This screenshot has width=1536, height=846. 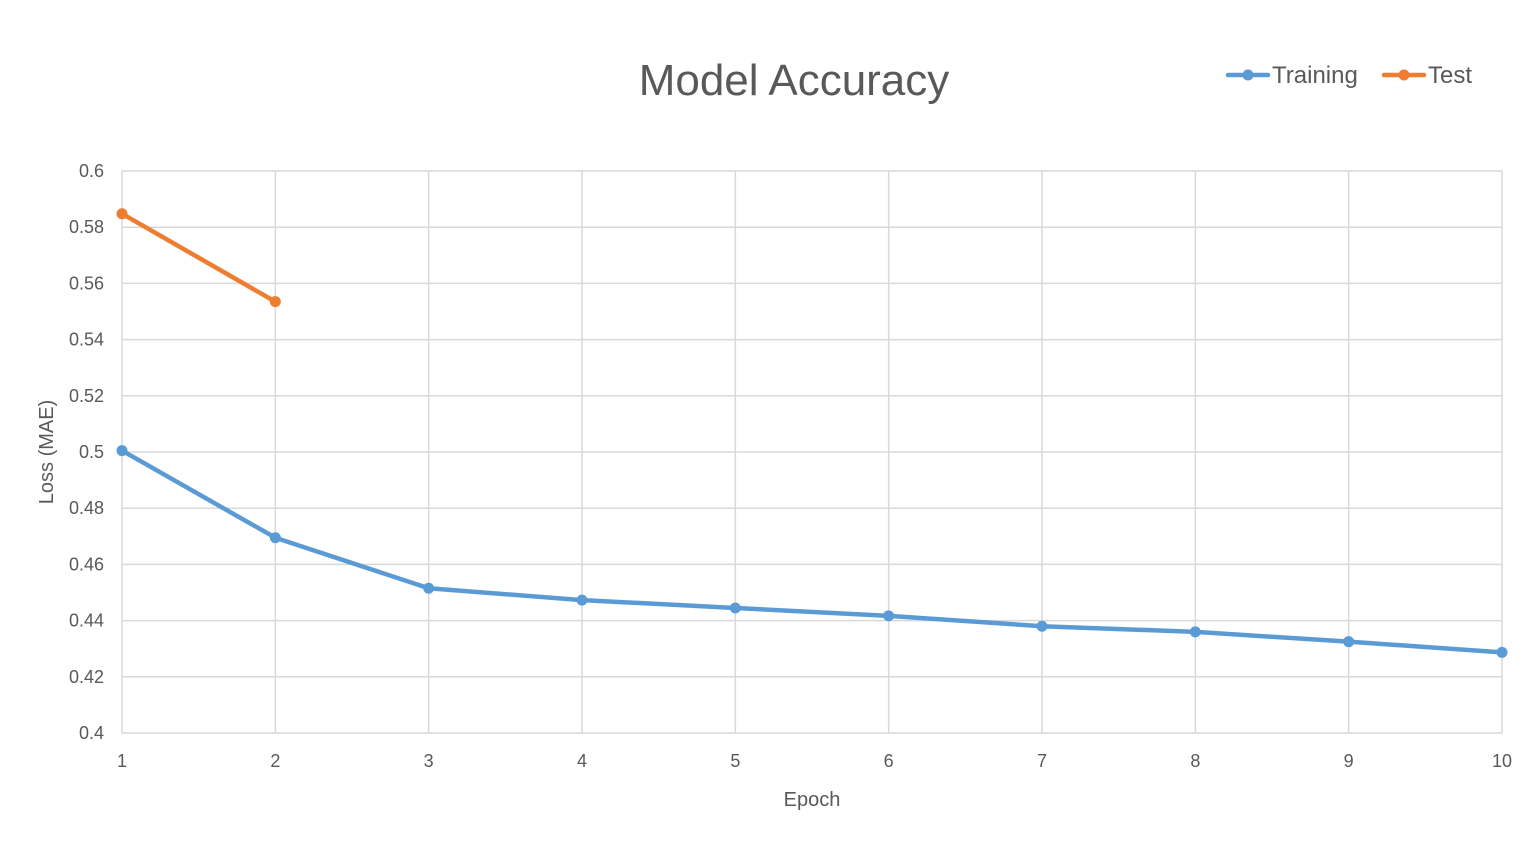 What do you see at coordinates (889, 761) in the screenshot?
I see `x-tick-label: 6` at bounding box center [889, 761].